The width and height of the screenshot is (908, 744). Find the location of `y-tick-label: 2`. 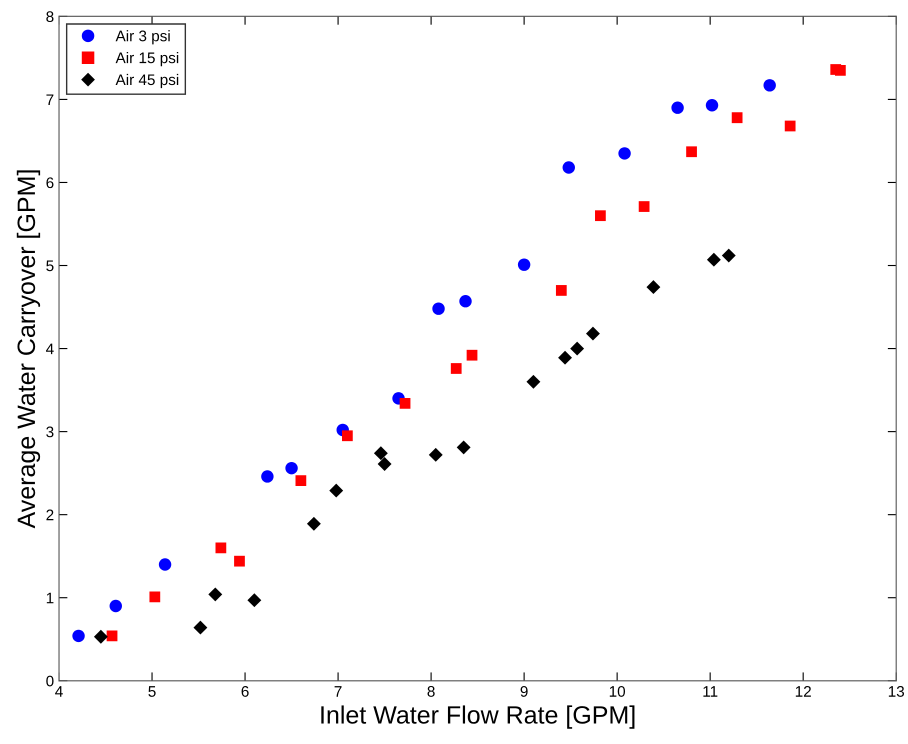

y-tick-label: 2 is located at coordinates (50, 515).